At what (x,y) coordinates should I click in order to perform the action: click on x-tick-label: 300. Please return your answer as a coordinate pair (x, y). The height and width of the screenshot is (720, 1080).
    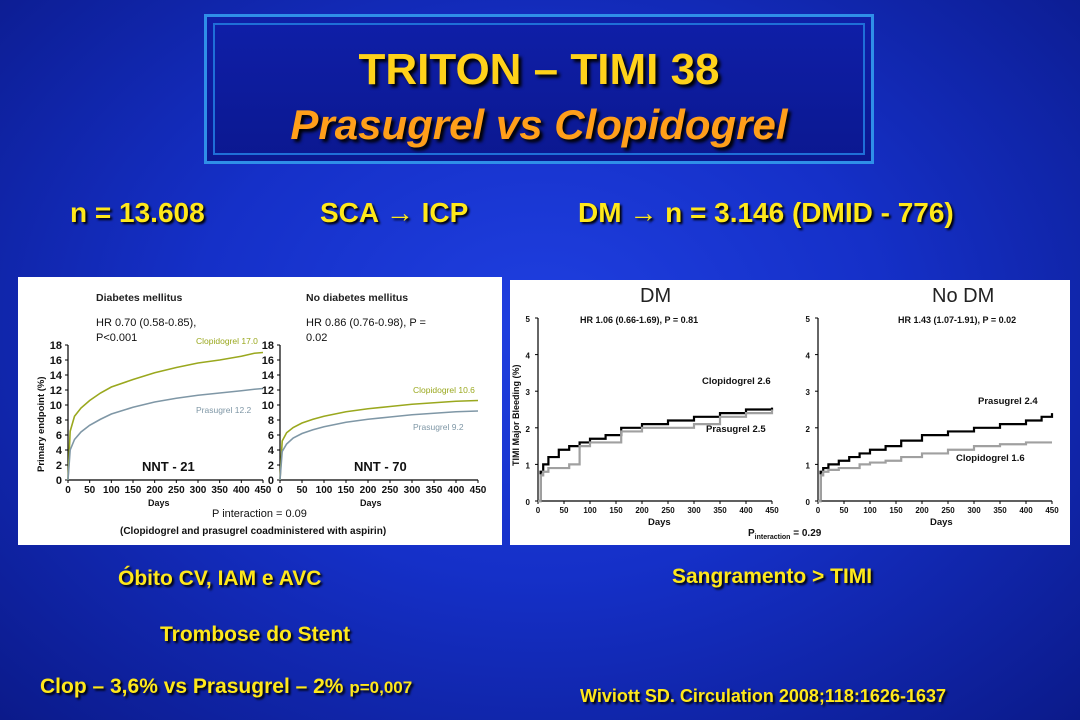
    Looking at the image, I should click on (694, 510).